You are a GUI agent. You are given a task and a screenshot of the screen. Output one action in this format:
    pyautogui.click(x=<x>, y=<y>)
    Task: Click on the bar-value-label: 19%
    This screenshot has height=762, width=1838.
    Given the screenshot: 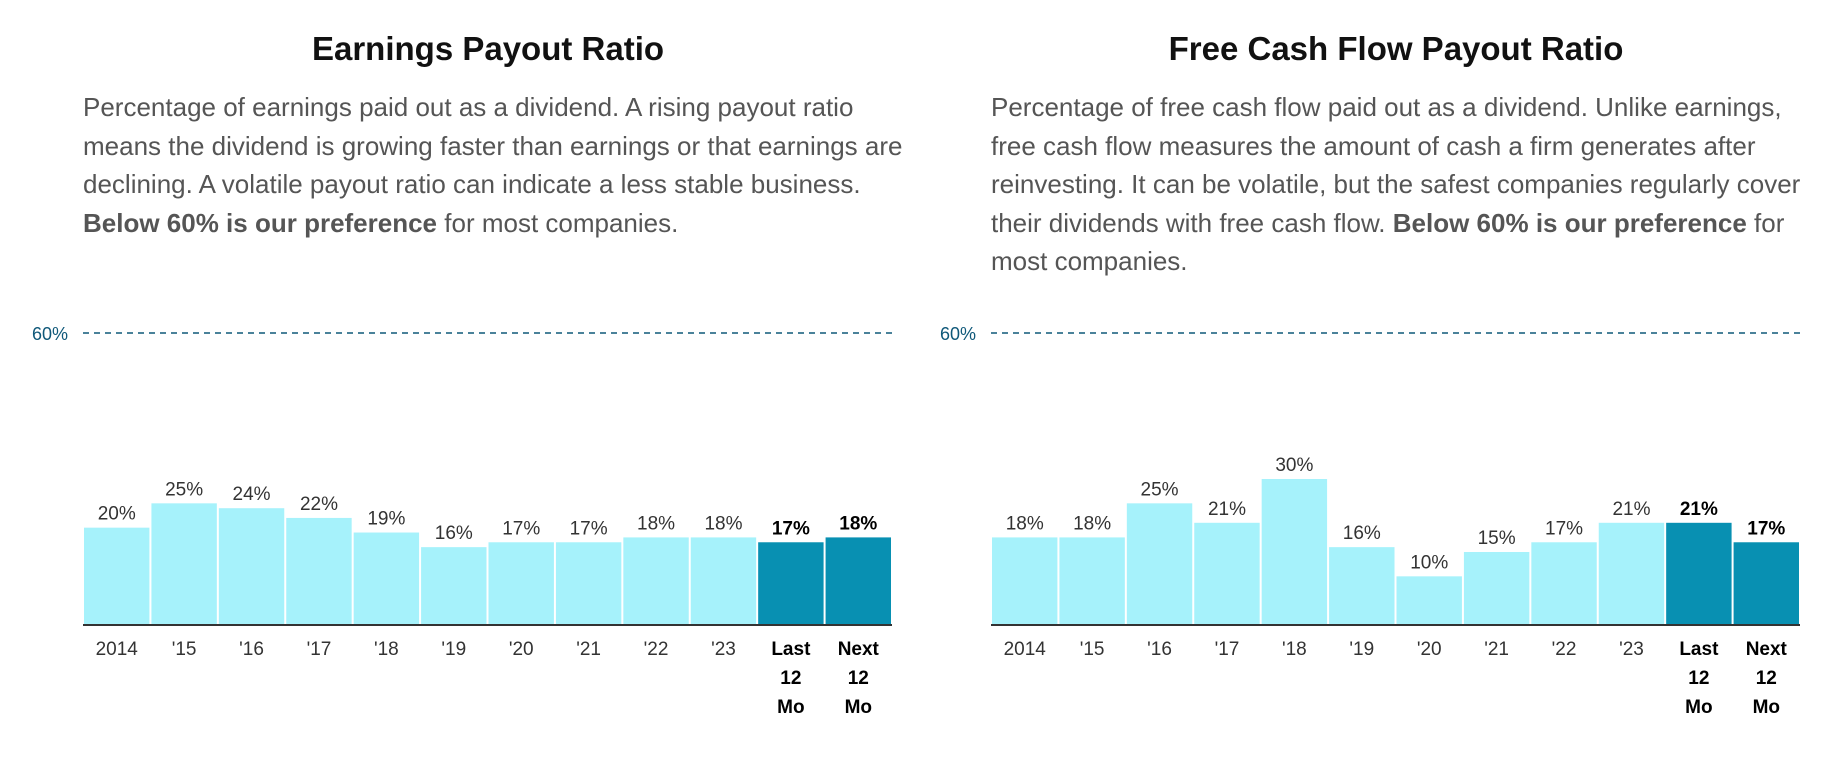 What is the action you would take?
    pyautogui.click(x=386, y=519)
    